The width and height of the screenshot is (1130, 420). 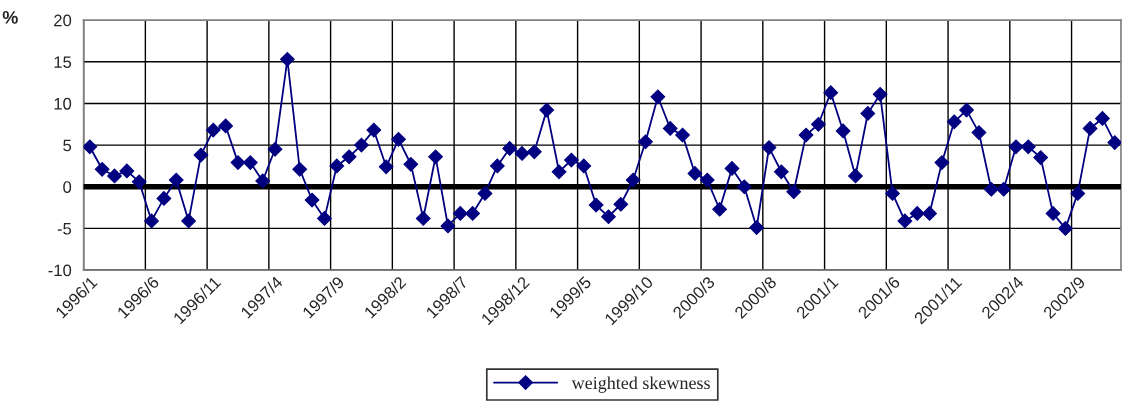 I want to click on y-tick-label: 20, so click(x=63, y=20).